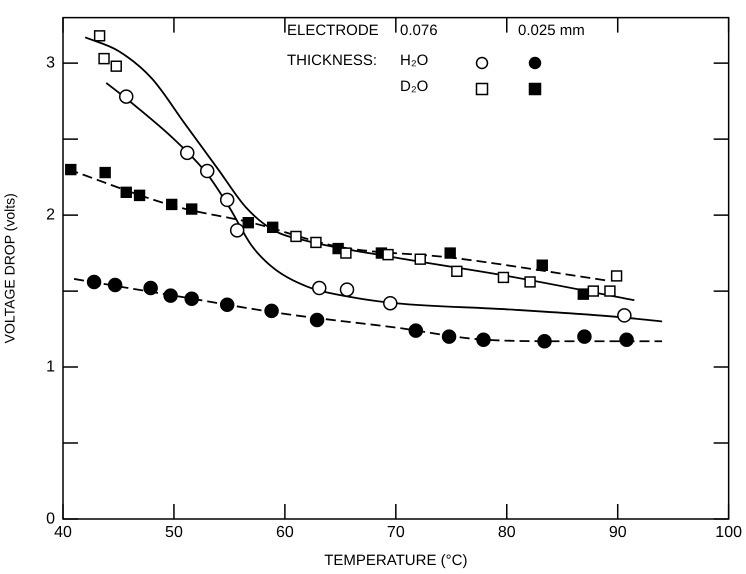 This screenshot has height=574, width=746. I want to click on x-tick-label: 80, so click(507, 533).